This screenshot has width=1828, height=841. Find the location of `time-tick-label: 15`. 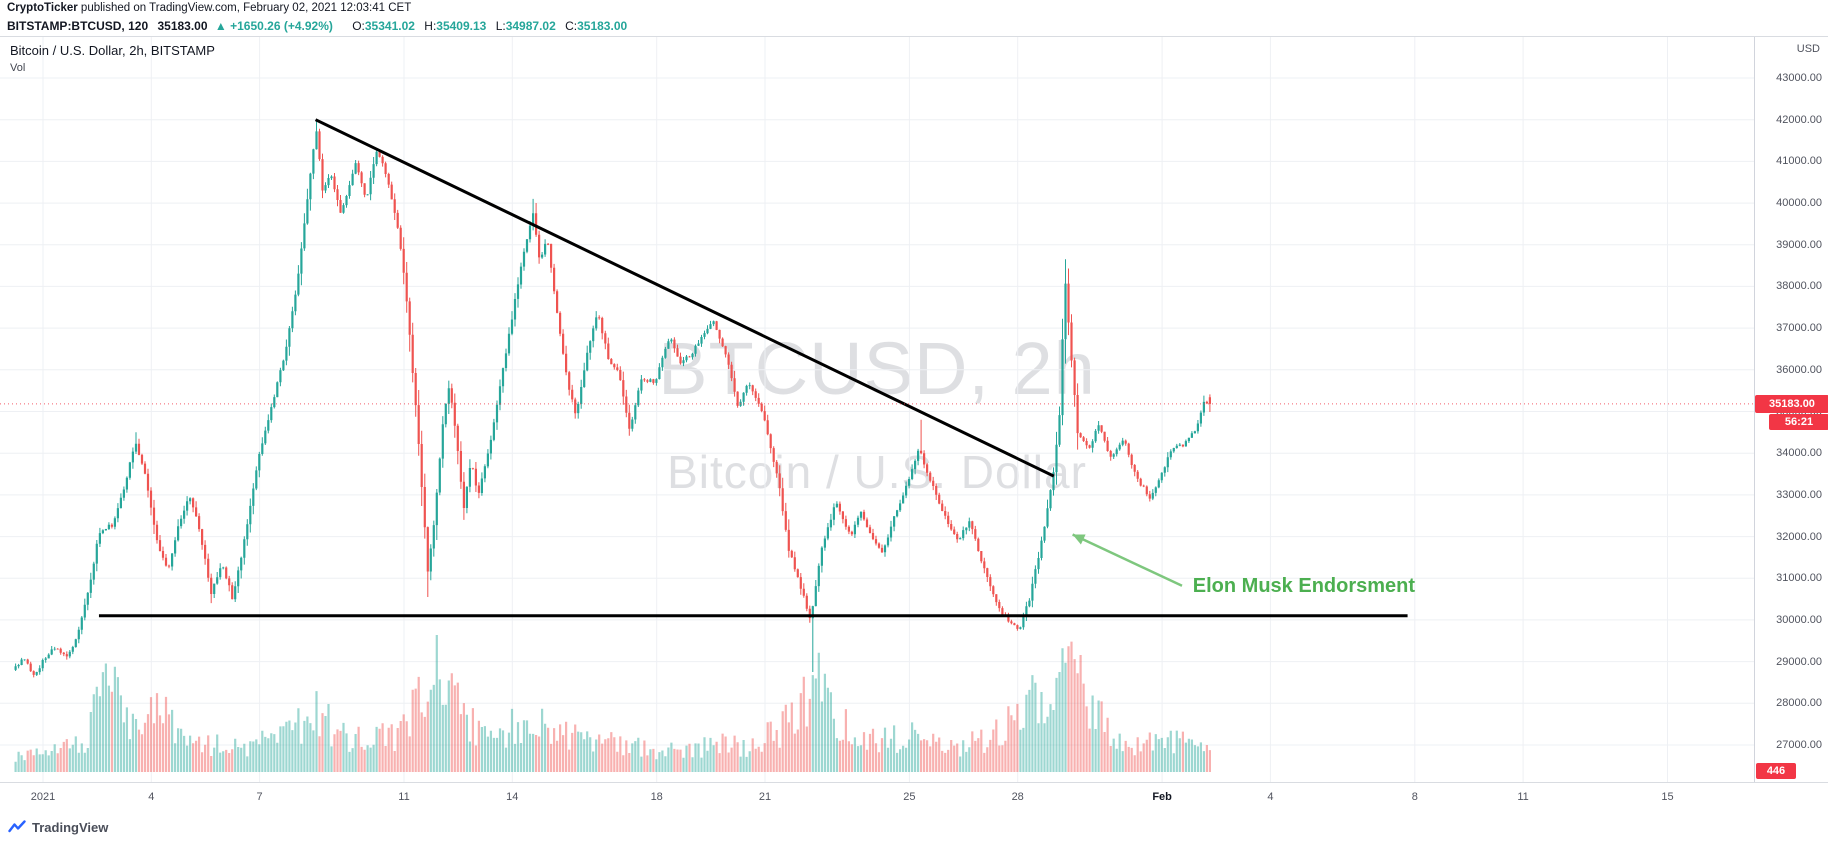

time-tick-label: 15 is located at coordinates (1667, 797).